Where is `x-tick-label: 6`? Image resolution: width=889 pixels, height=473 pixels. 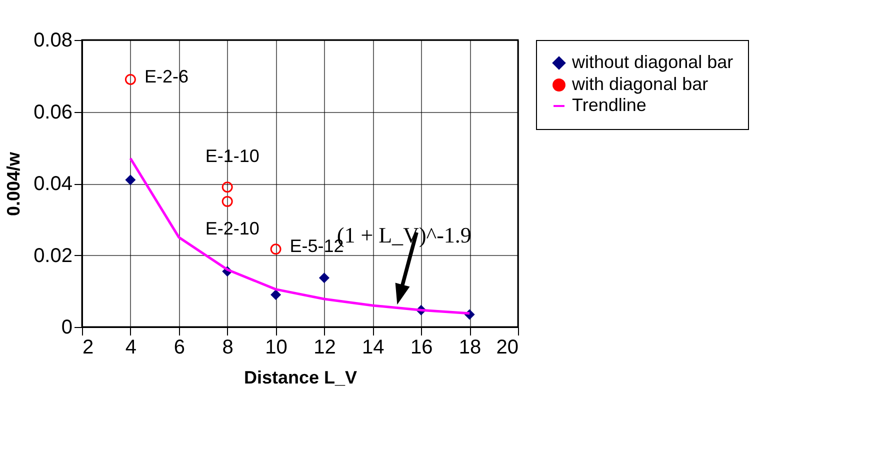 x-tick-label: 6 is located at coordinates (179, 347).